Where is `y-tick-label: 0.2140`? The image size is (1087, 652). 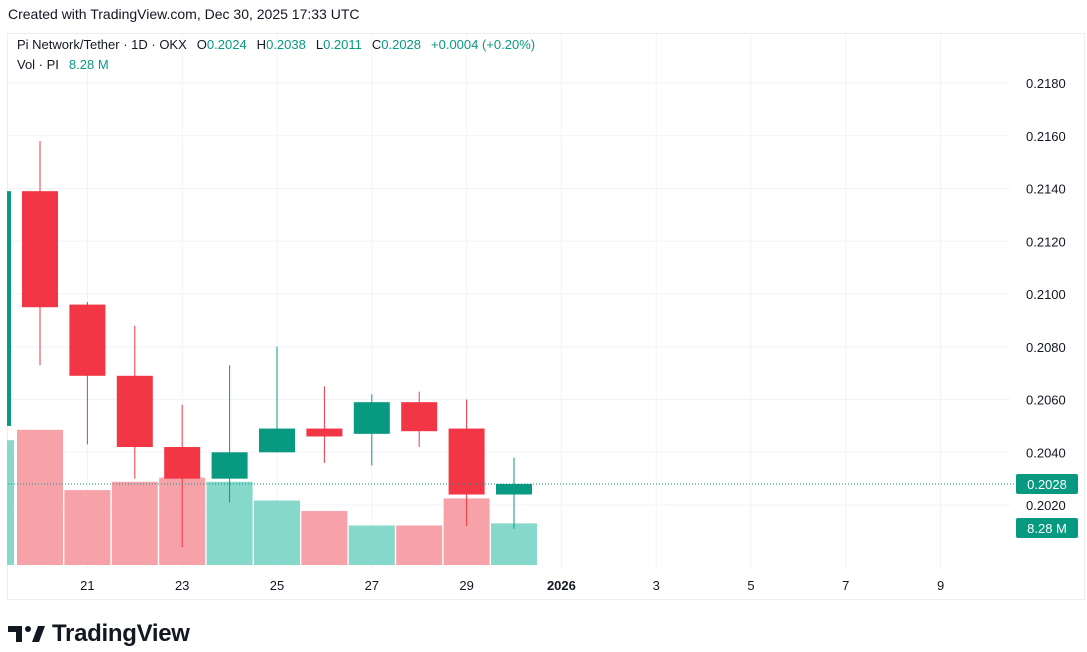
y-tick-label: 0.2140 is located at coordinates (1046, 189).